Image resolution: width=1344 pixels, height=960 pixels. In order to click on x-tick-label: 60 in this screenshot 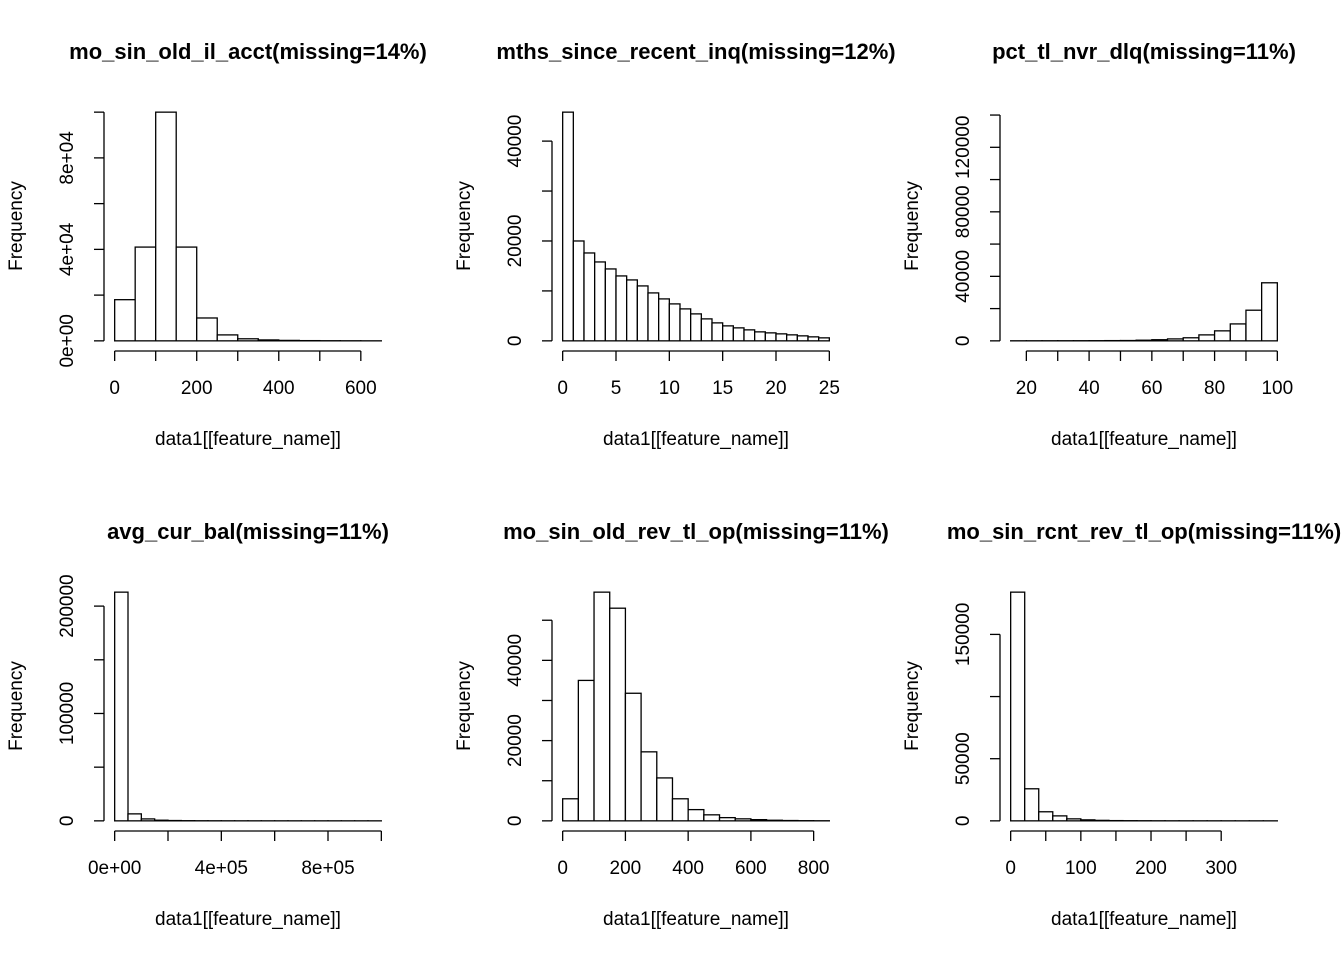, I will do `click(1151, 388)`.